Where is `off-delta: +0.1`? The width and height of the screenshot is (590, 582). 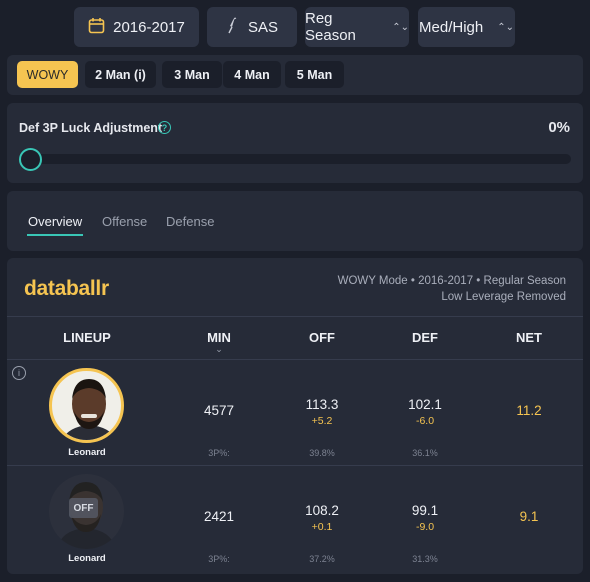
off-delta: +0.1 is located at coordinates (322, 527).